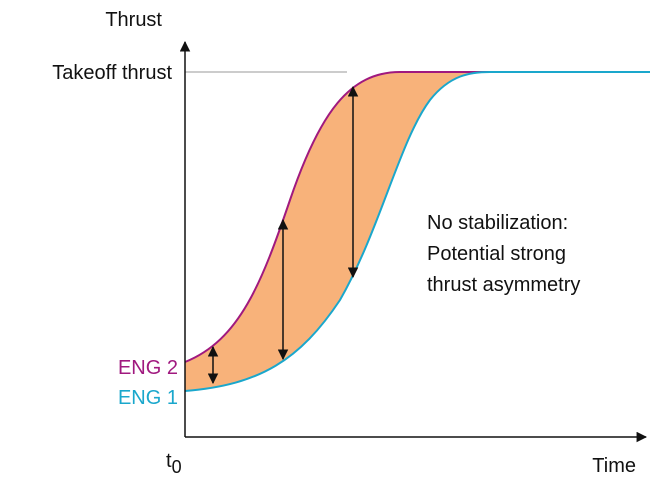  I want to click on origin-t: t, so click(169, 461).